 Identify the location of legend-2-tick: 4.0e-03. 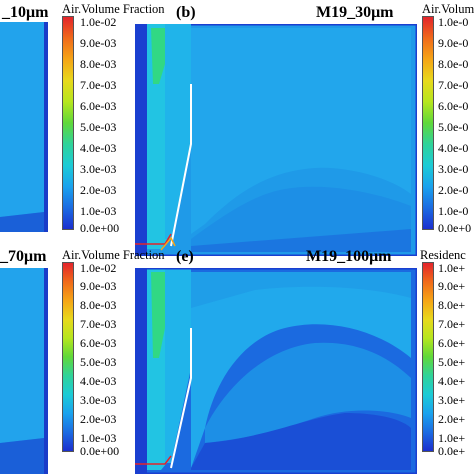
(98, 381).